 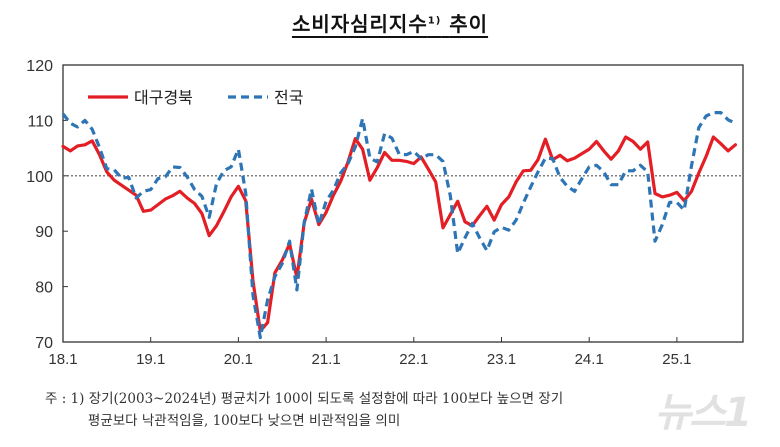 What do you see at coordinates (288, 97) in the screenshot?
I see `legend-label: 전국` at bounding box center [288, 97].